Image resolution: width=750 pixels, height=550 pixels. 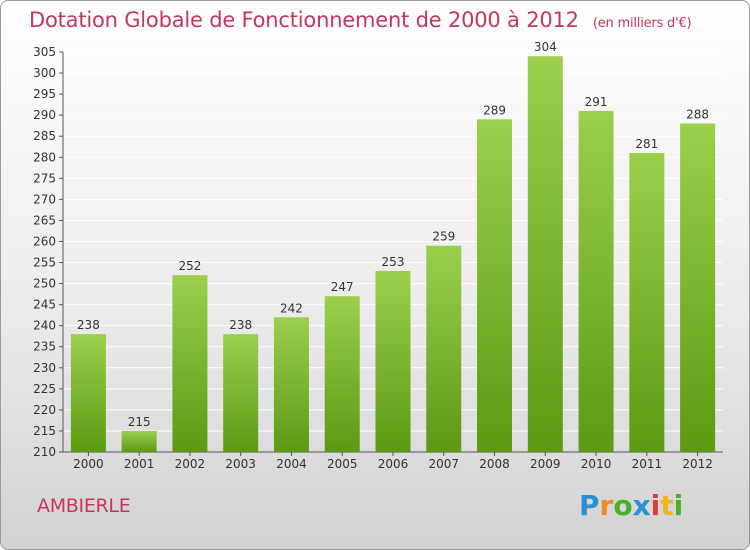 What do you see at coordinates (698, 287) in the screenshot?
I see `bar-2012` at bounding box center [698, 287].